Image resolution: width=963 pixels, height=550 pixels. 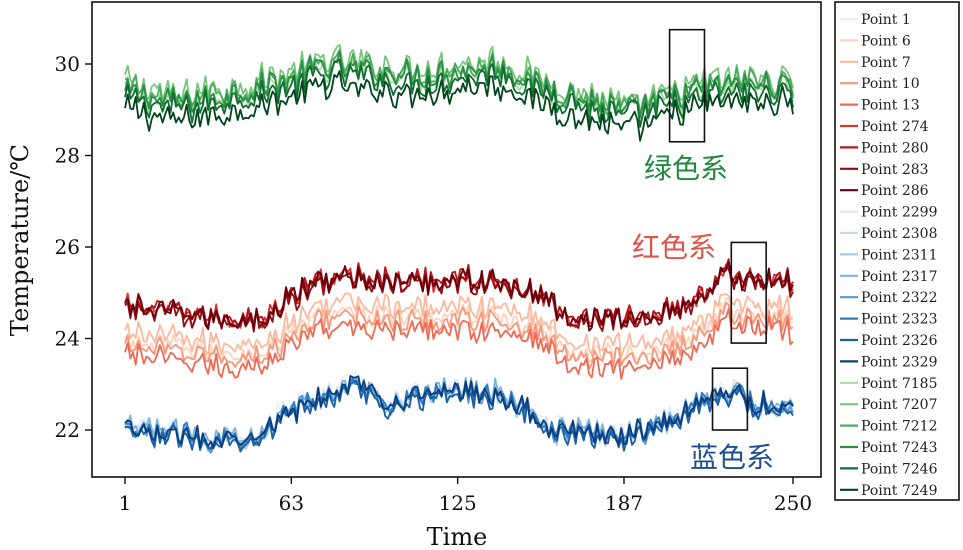 What do you see at coordinates (899, 320) in the screenshot?
I see `legend-label: Point 2323` at bounding box center [899, 320].